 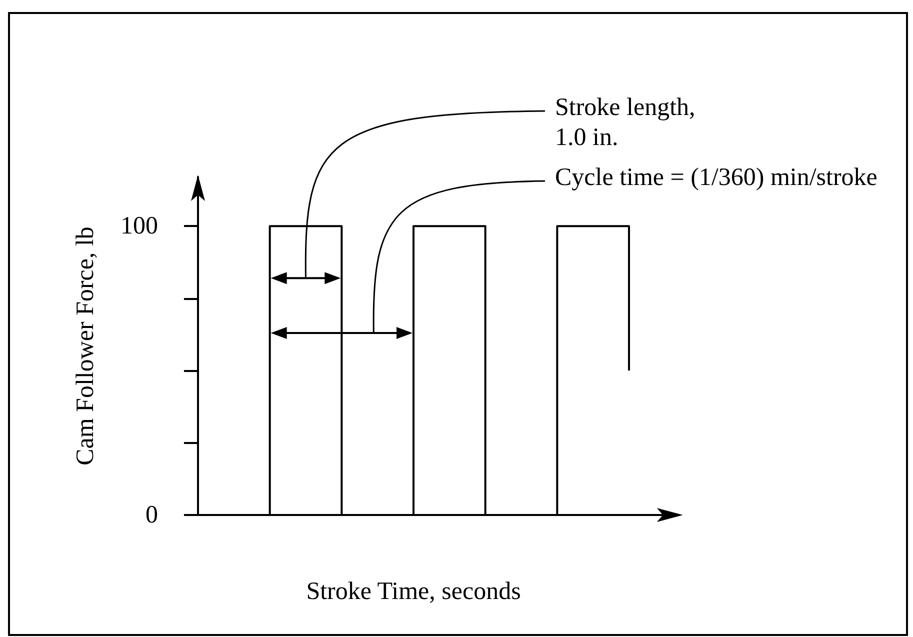 What do you see at coordinates (413, 591) in the screenshot?
I see `x-axis-title: Stroke Time, seconds` at bounding box center [413, 591].